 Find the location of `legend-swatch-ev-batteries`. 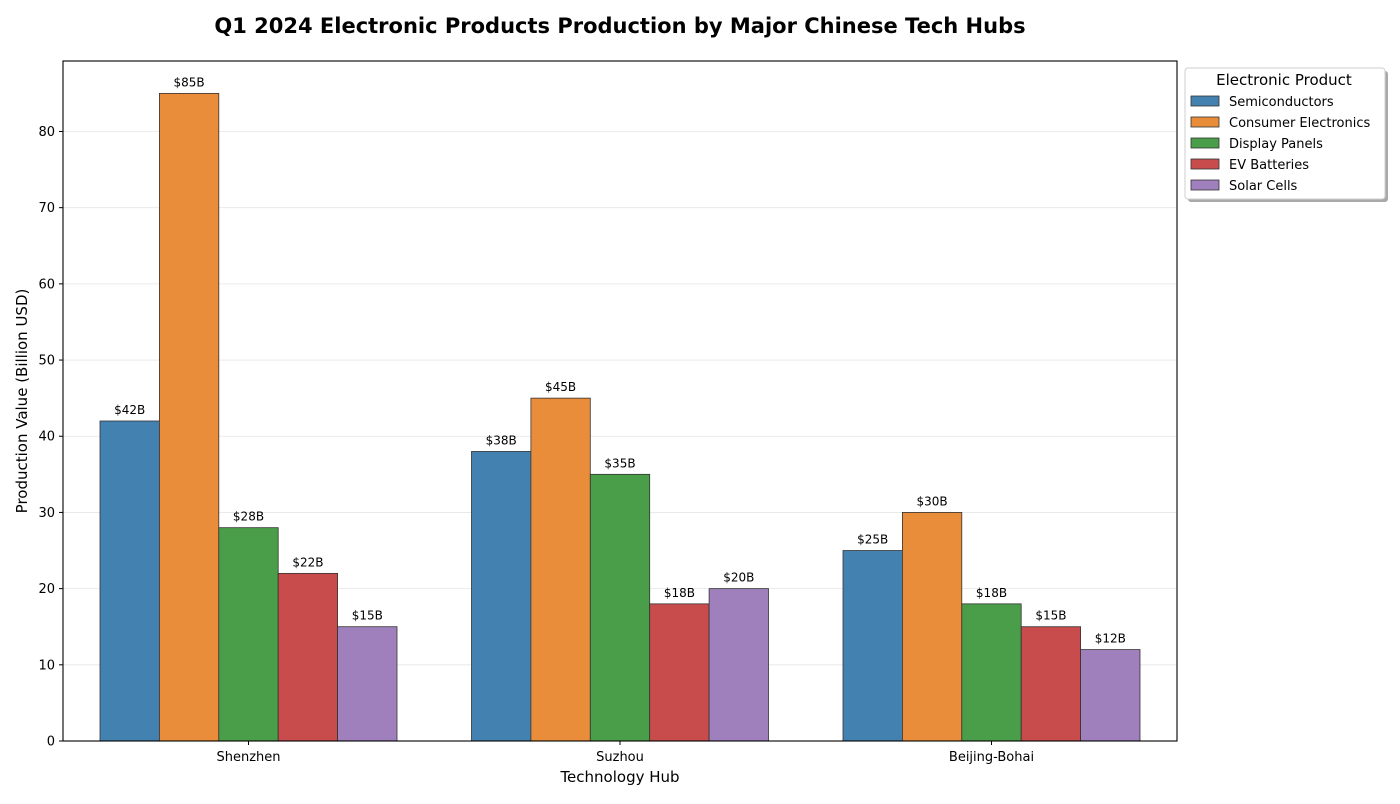

legend-swatch-ev-batteries is located at coordinates (1205, 164).